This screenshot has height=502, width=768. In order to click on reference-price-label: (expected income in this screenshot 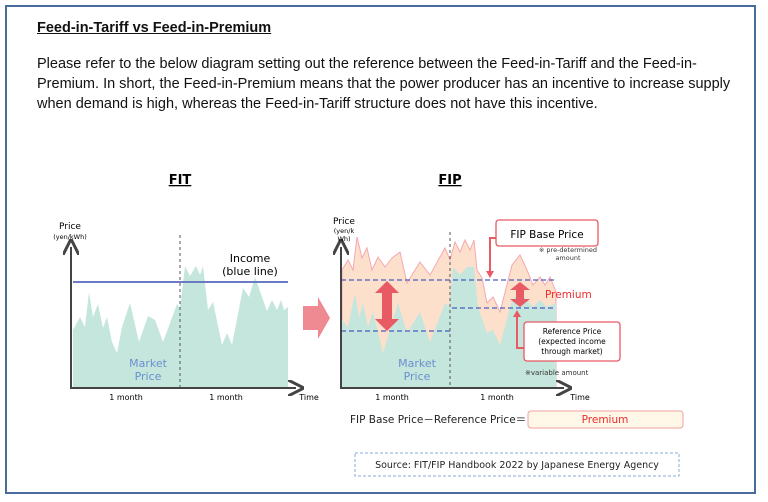, I will do `click(572, 341)`.